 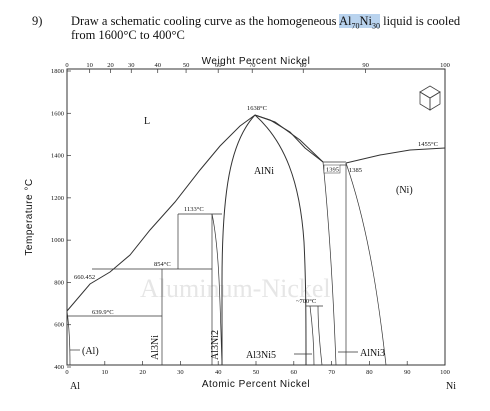 I want to click on question-number: 9), so click(x=37, y=21).